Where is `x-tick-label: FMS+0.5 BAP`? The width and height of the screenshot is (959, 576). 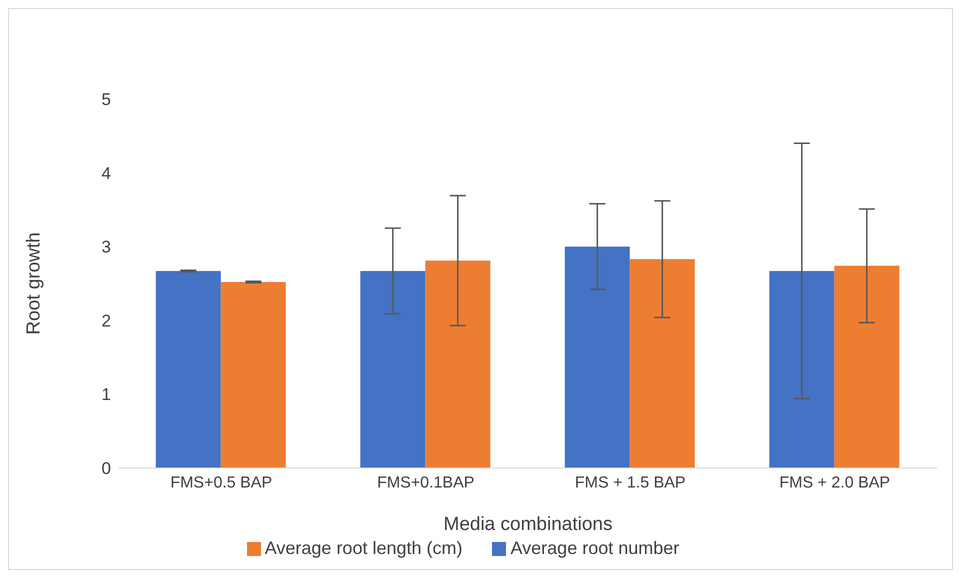
x-tick-label: FMS+0.5 BAP is located at coordinates (221, 483).